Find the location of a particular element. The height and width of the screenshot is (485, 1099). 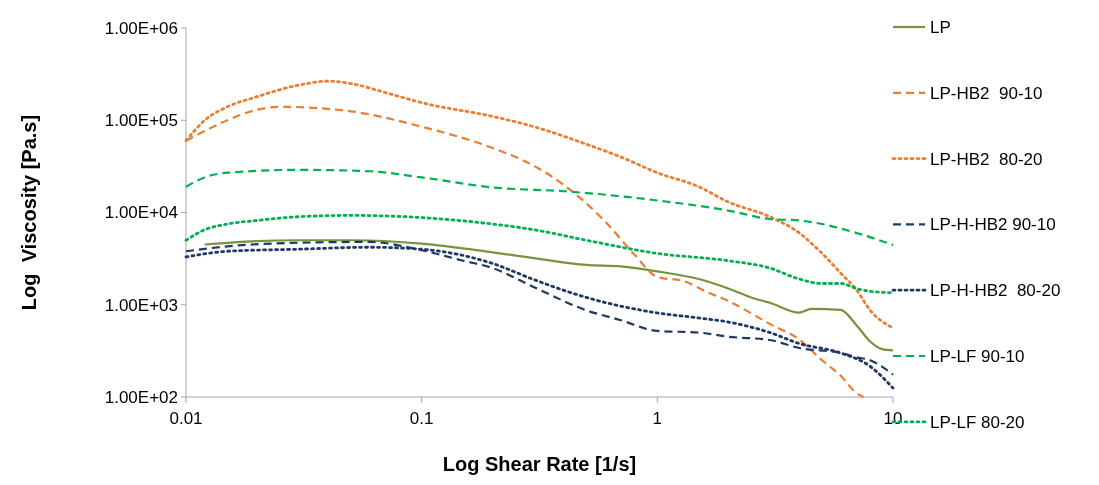

legend-label: LP-LF 80-20 is located at coordinates (977, 422).